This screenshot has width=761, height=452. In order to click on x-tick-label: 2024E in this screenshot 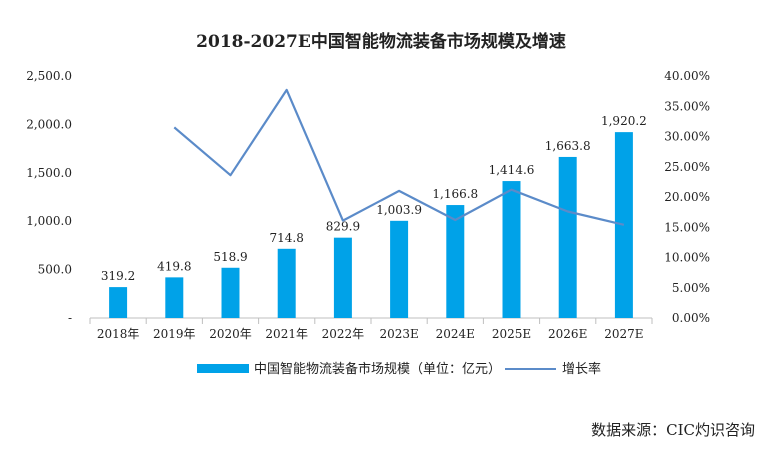, I will do `click(455, 334)`.